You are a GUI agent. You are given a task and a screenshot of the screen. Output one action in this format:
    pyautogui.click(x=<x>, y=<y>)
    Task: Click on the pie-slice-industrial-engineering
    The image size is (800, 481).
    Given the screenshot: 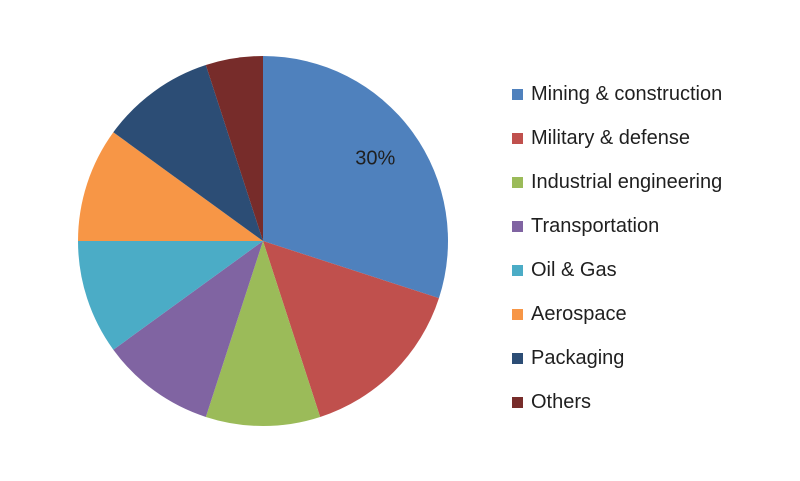 What is the action you would take?
    pyautogui.click(x=263, y=333)
    